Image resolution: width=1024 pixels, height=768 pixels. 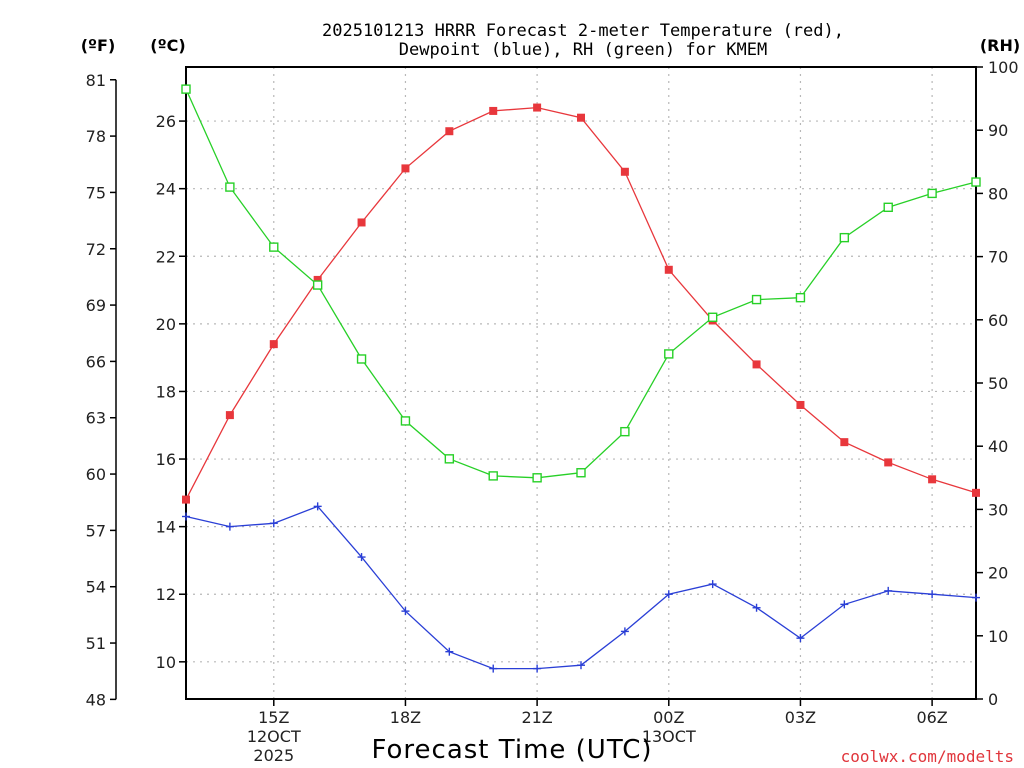 What do you see at coordinates (96, 643) in the screenshot?
I see `fahrenheit-tick-label: 51` at bounding box center [96, 643].